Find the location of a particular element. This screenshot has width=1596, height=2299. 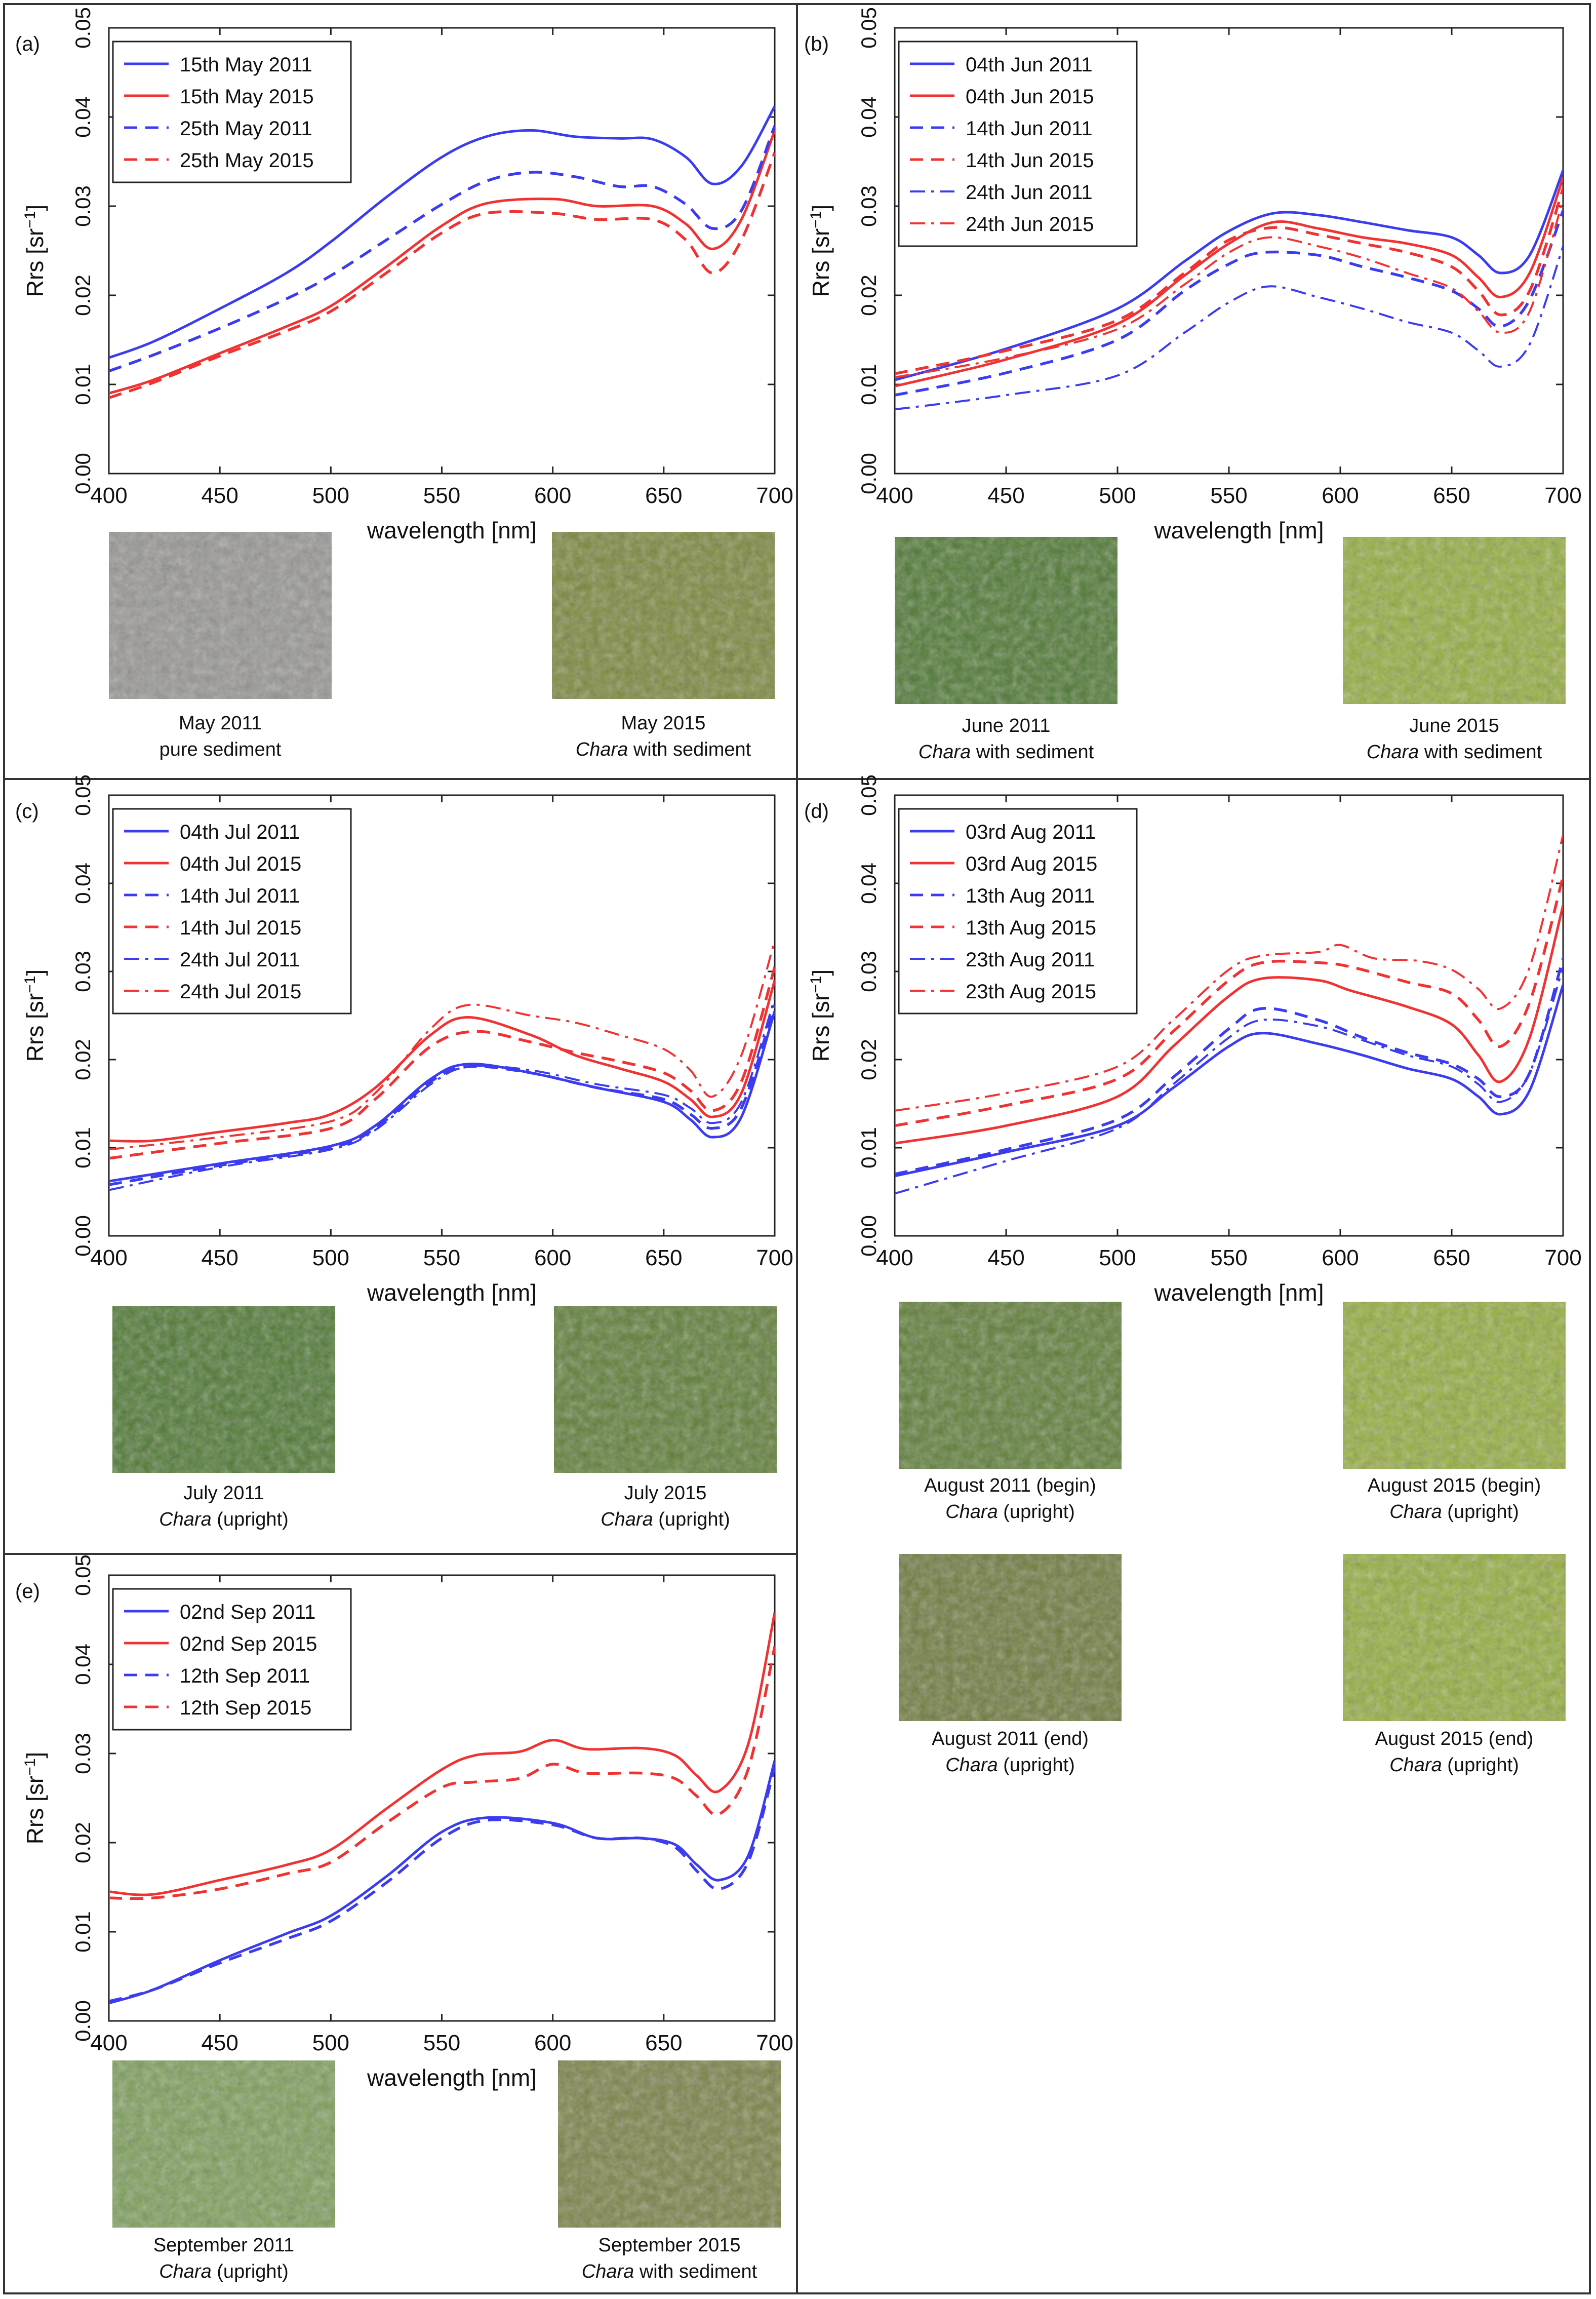

legend-entry: 04th Jul 2011 is located at coordinates (240, 832).